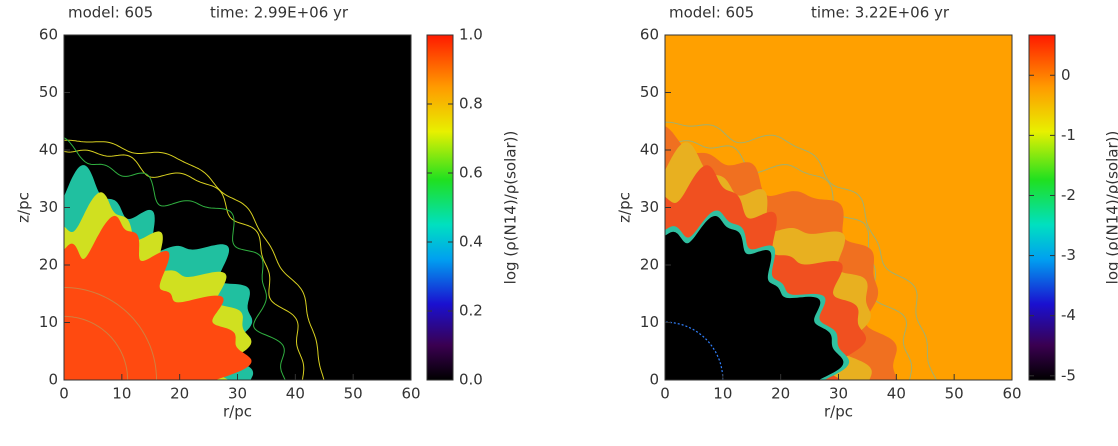 Image resolution: width=1118 pixels, height=446 pixels. Describe the element at coordinates (1068, 375) in the screenshot. I see `colorbar-tick-label: -5` at that location.